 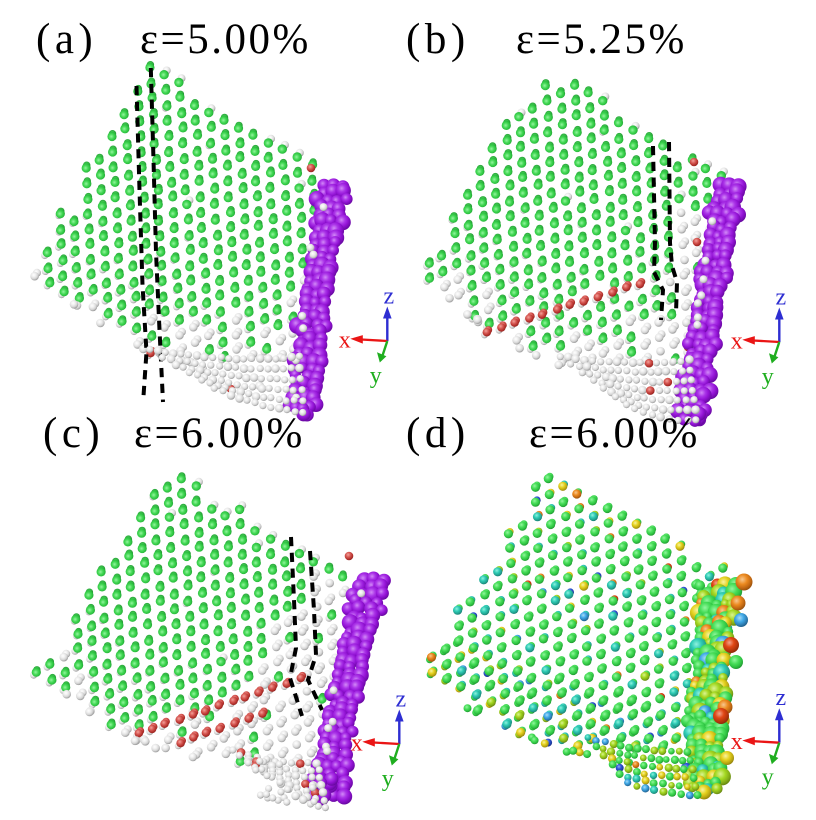 I want to click on svg-text: (c), so click(x=73, y=433).